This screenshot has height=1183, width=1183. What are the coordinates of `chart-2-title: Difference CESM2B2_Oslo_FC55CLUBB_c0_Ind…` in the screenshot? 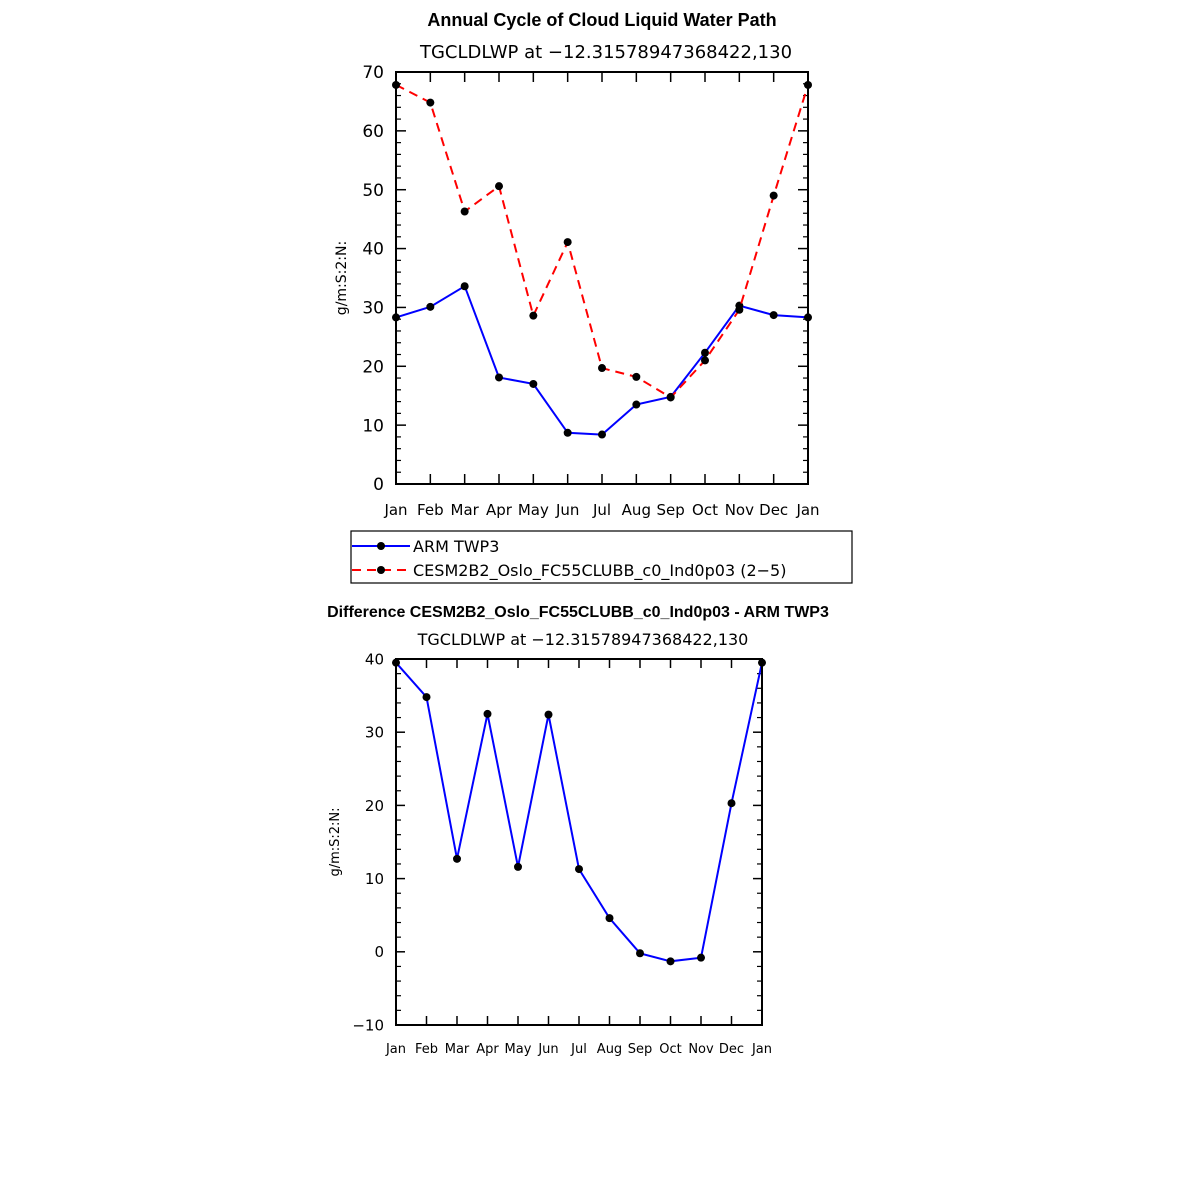 It's located at (578, 612).